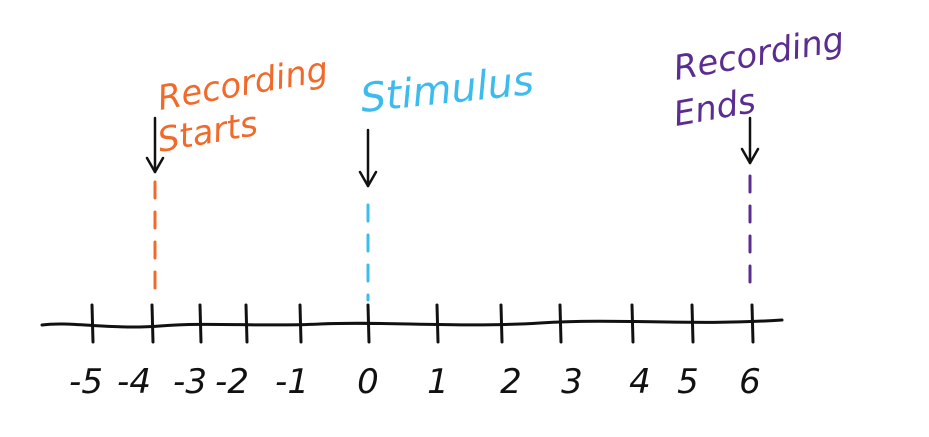  What do you see at coordinates (715, 108) in the screenshot?
I see `recording-end-label: Ends` at bounding box center [715, 108].